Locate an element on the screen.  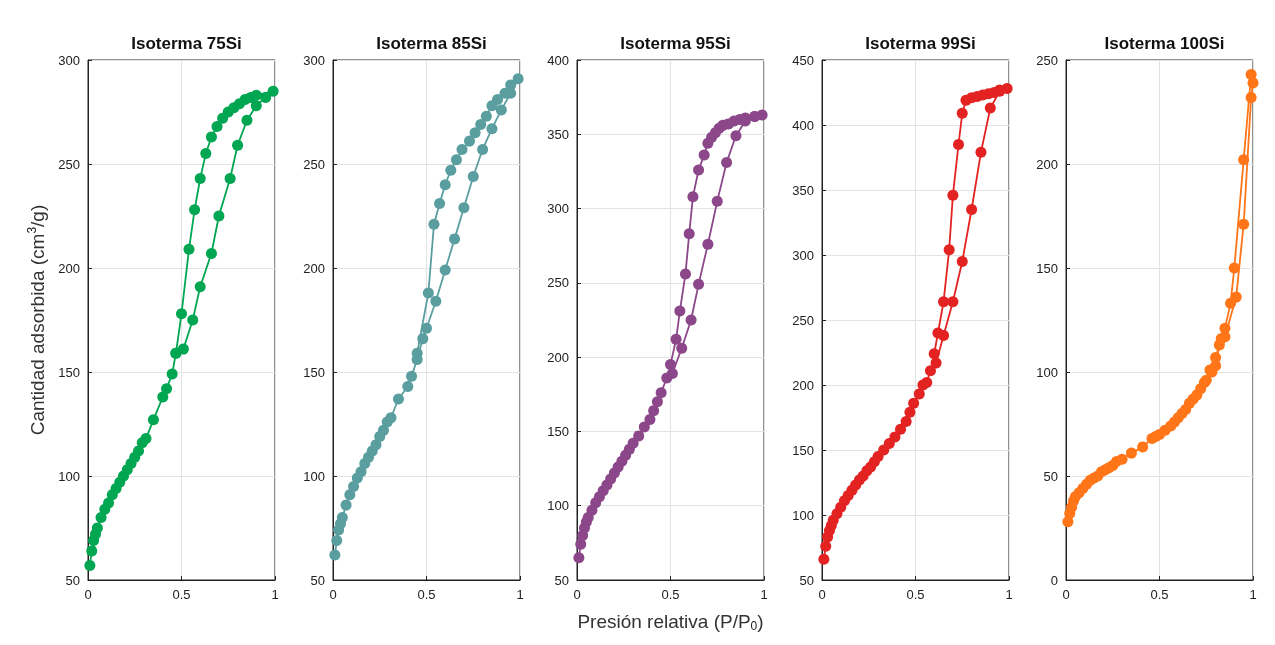
chart-title: Isoterma 85Si is located at coordinates (431, 43).